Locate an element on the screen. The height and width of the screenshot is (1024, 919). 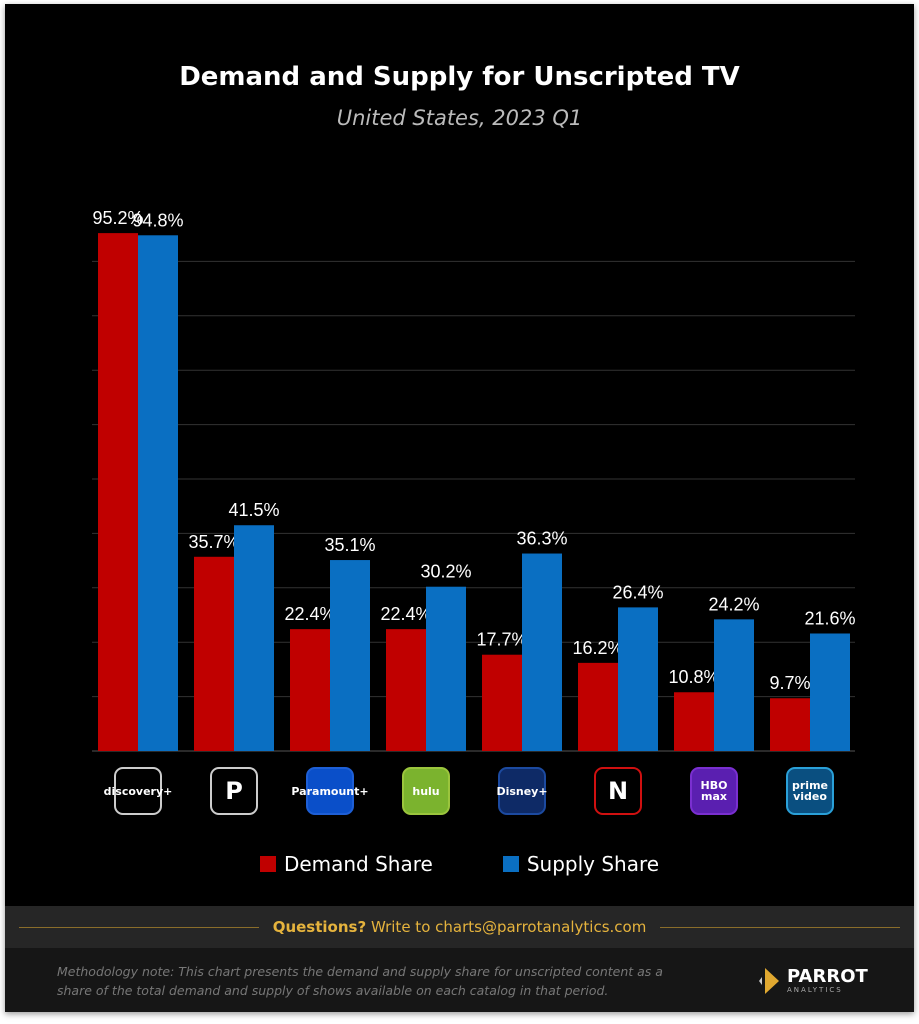
data-label: 17.7% is located at coordinates (501, 640).